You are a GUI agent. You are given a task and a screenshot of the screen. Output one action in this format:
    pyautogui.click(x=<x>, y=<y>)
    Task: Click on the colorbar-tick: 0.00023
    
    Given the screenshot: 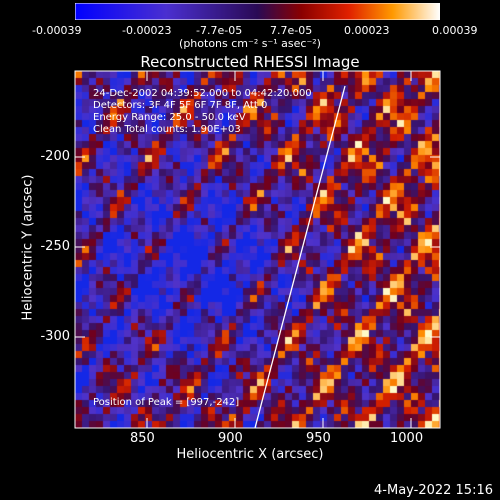 What is the action you would take?
    pyautogui.click(x=367, y=30)
    